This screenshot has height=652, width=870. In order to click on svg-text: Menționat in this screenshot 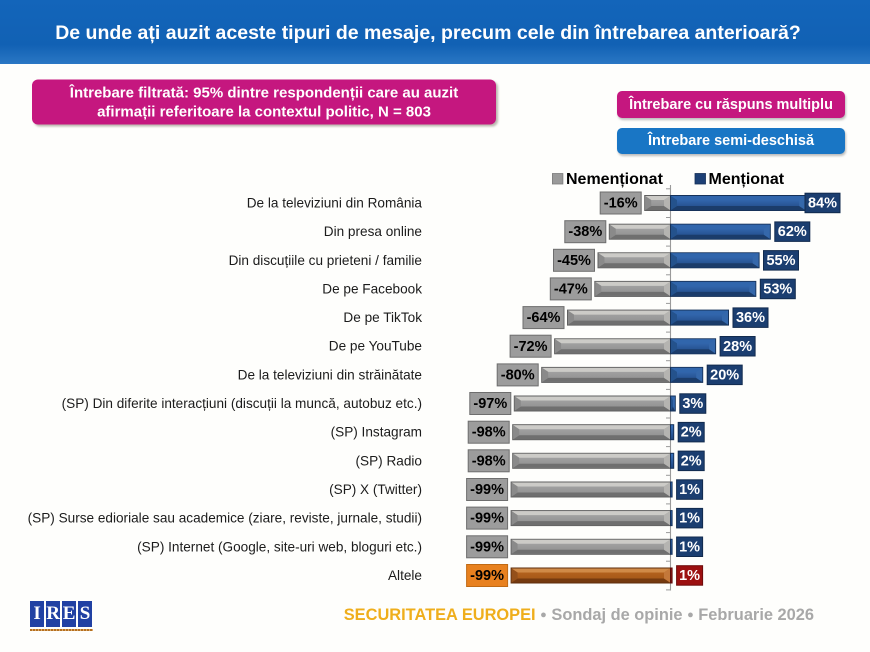, I will do `click(747, 179)`.